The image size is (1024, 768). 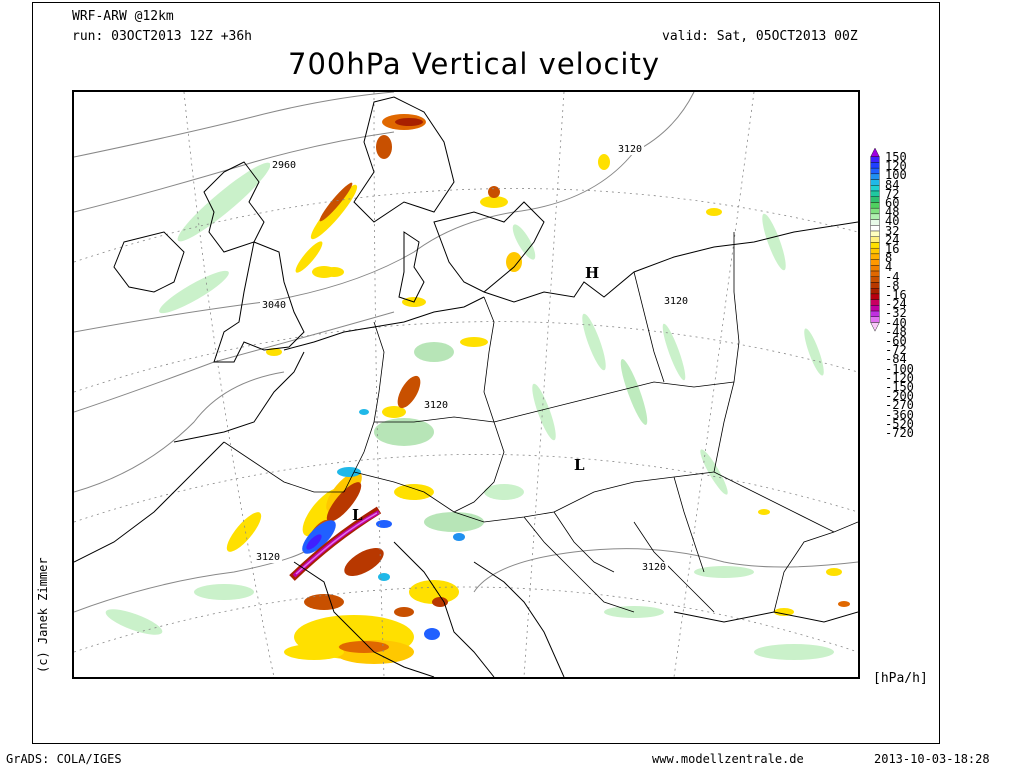 I want to click on contour-label-3120-b: 3120, so click(x=676, y=301).